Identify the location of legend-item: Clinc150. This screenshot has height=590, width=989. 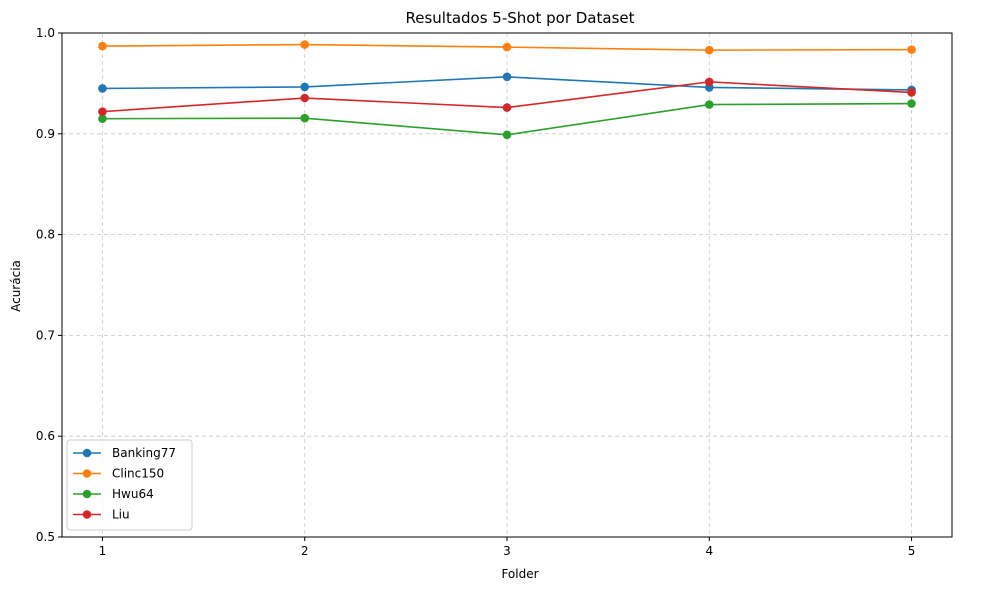
(118, 474).